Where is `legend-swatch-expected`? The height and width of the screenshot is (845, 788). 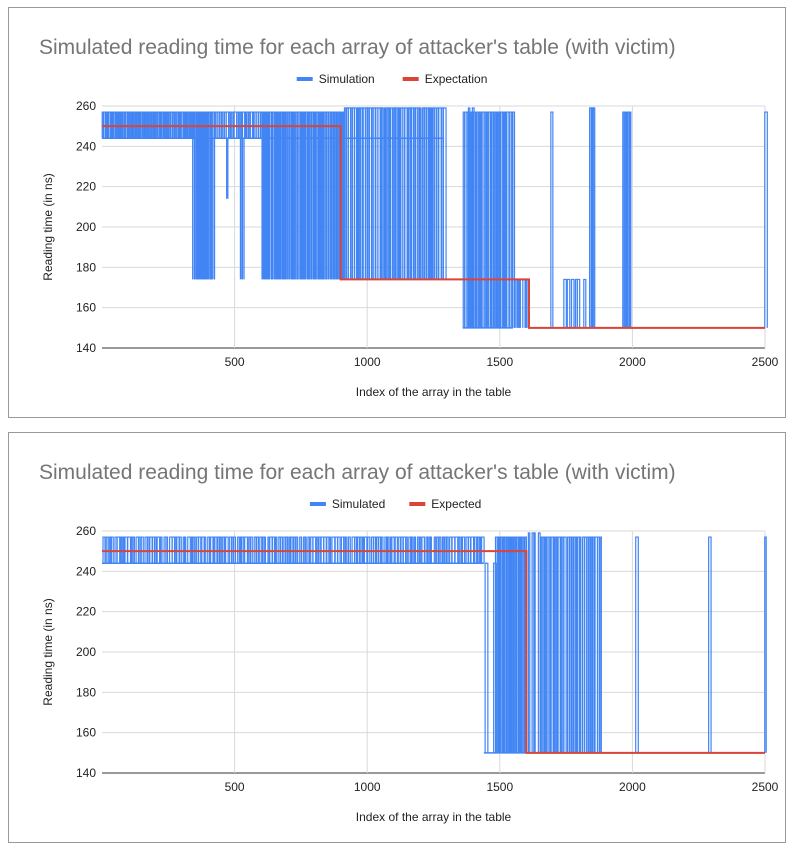
legend-swatch-expected is located at coordinates (417, 504).